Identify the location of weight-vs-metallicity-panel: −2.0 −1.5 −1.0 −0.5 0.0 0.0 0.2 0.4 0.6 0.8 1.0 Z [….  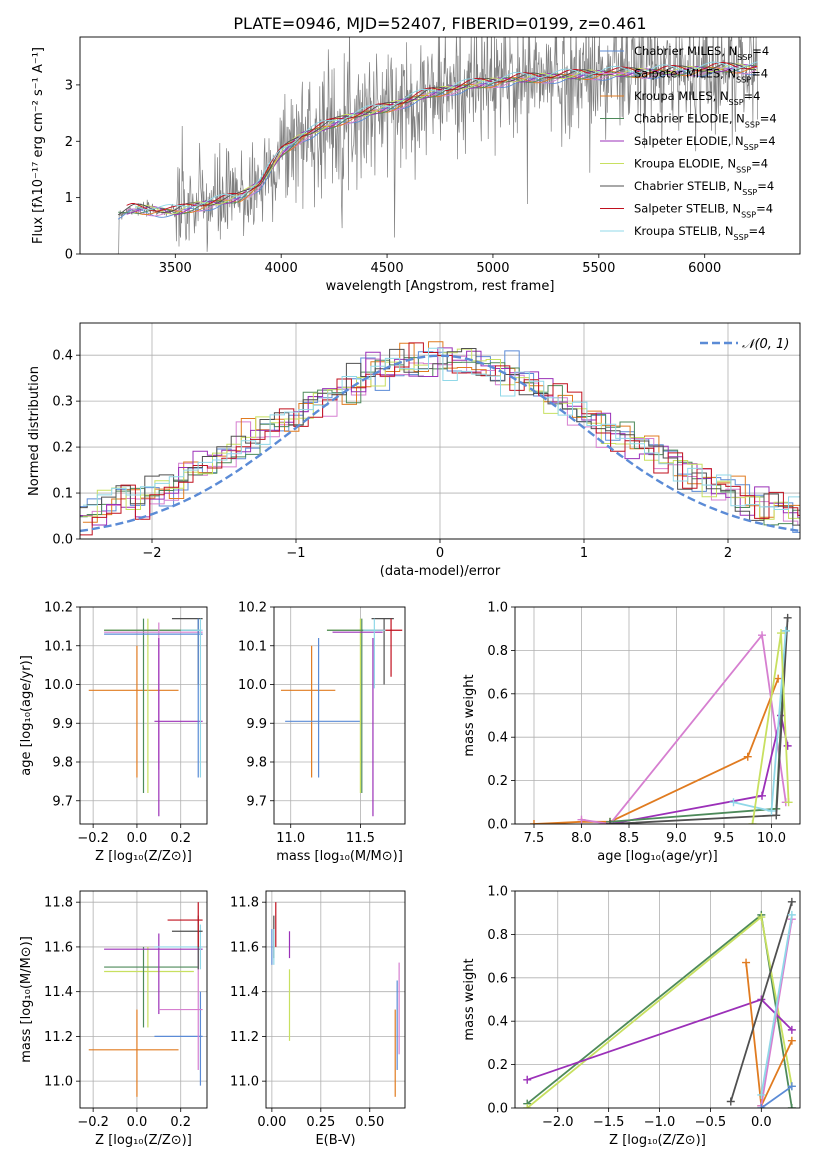
(631, 1016).